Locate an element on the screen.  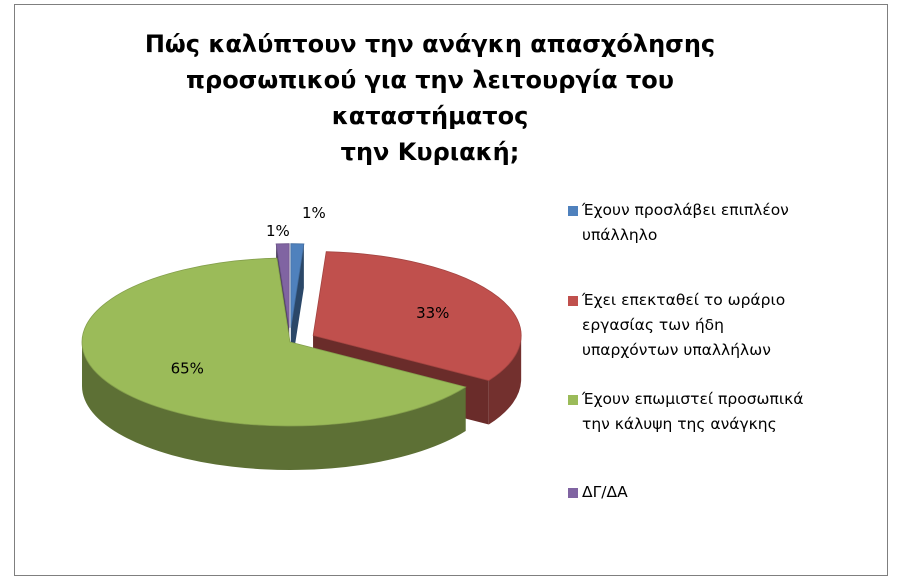
pie-slice-personally is located at coordinates (274, 342).